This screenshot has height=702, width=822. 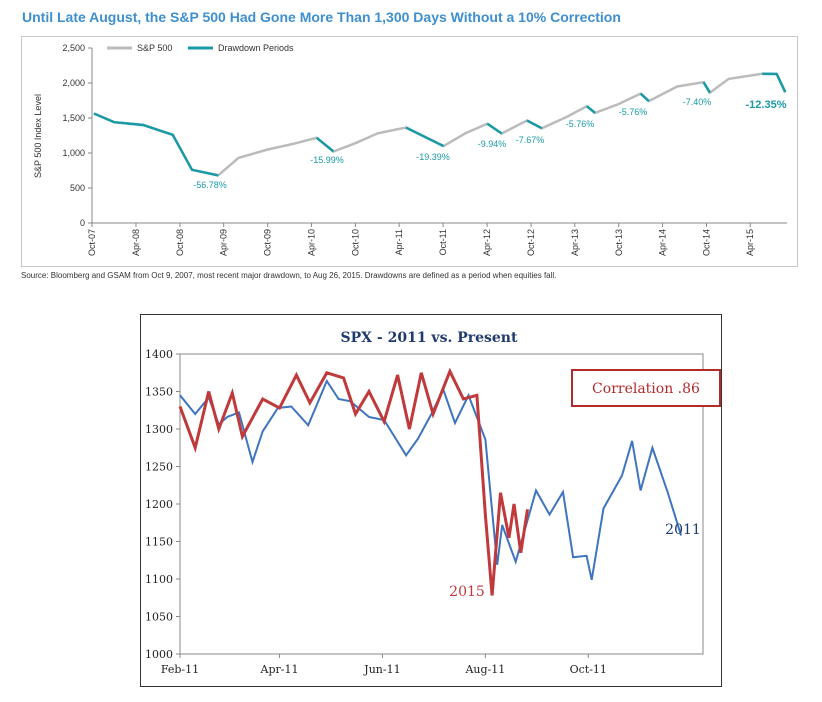 I want to click on legend-label-drawdown: Drawdown Periods, so click(x=256, y=48).